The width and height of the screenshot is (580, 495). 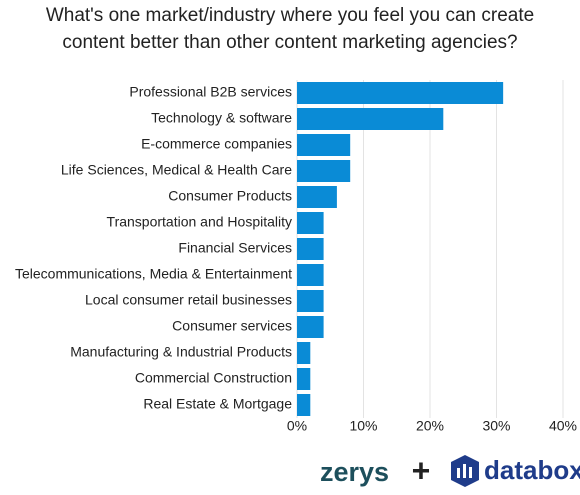 I want to click on y-tick-label: Consumer services, so click(x=232, y=326).